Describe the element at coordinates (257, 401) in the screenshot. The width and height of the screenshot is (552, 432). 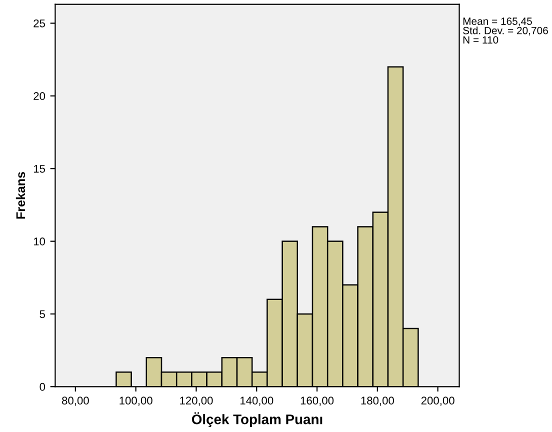
I see `x-tick-label: 140,00` at that location.